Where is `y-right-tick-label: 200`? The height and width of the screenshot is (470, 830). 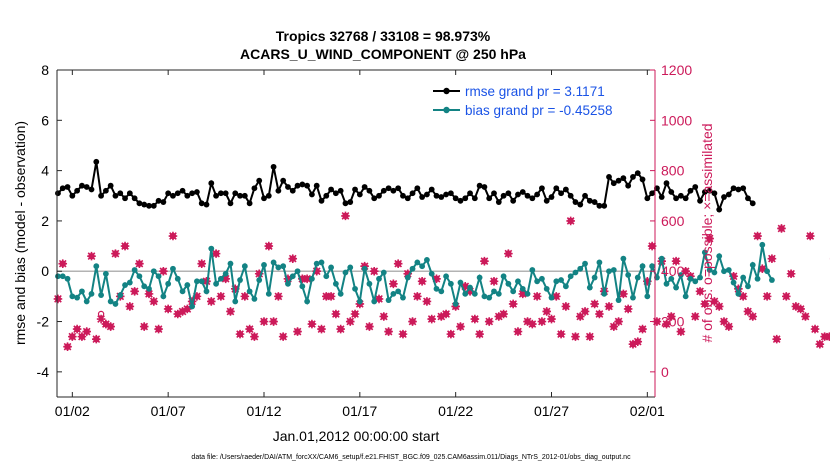 y-right-tick-label: 200 is located at coordinates (673, 322).